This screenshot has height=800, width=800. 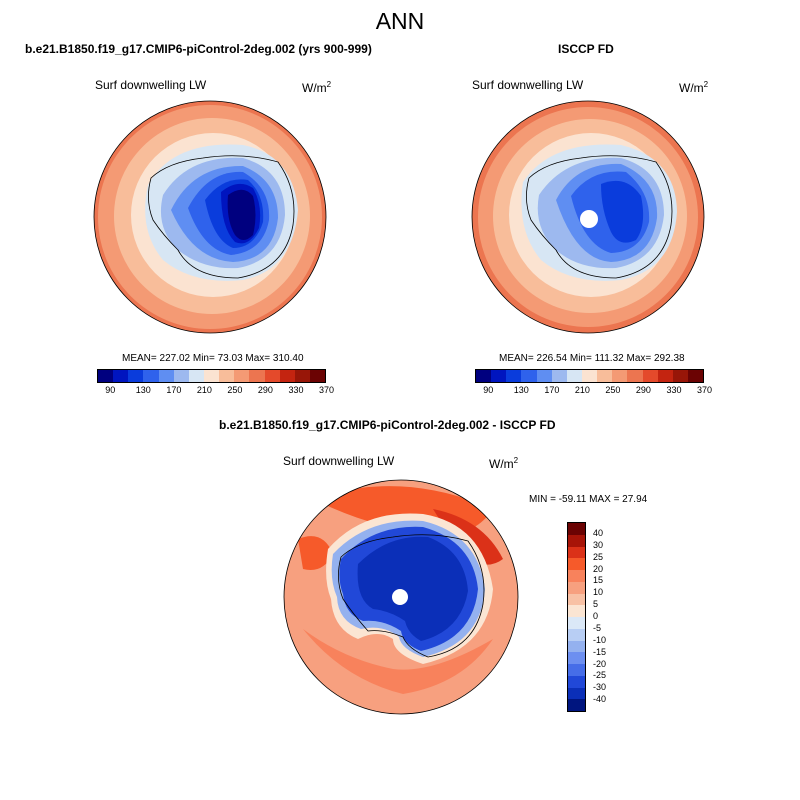 What do you see at coordinates (600, 687) in the screenshot?
I see `colorbar-tick-label: -30` at bounding box center [600, 687].